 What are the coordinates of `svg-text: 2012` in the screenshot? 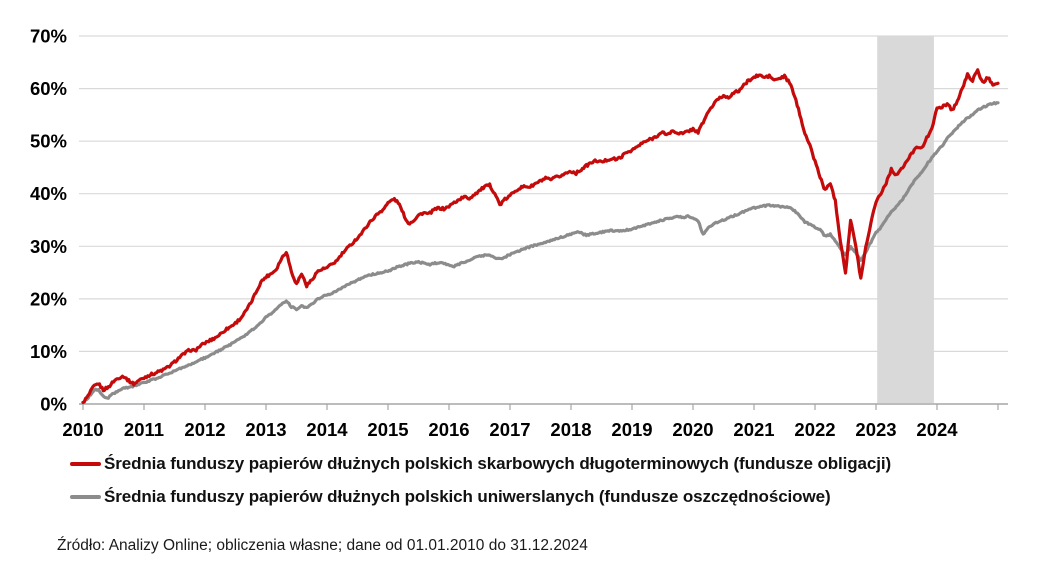 It's located at (204, 429).